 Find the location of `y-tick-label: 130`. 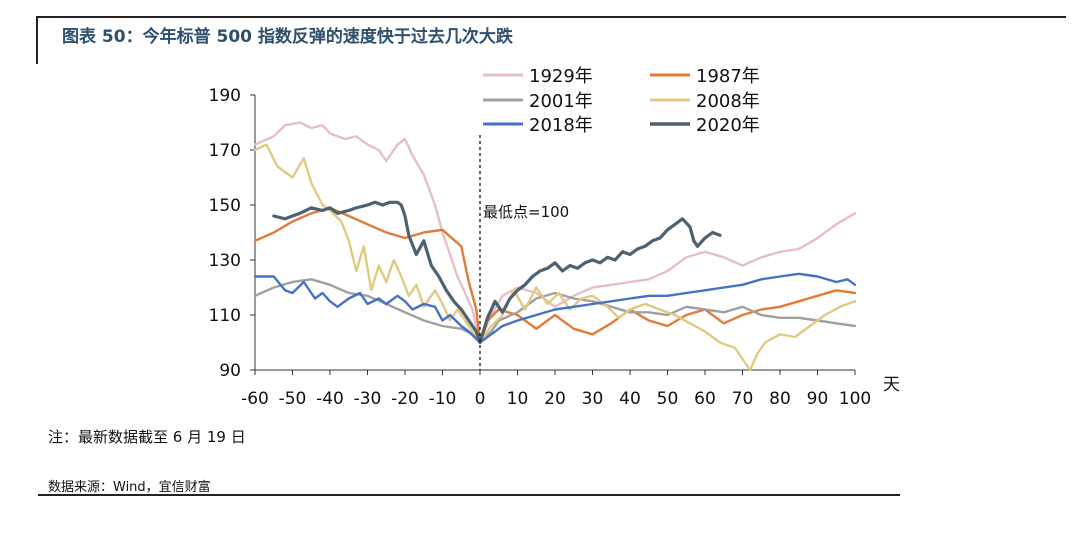

y-tick-label: 130 is located at coordinates (225, 261).